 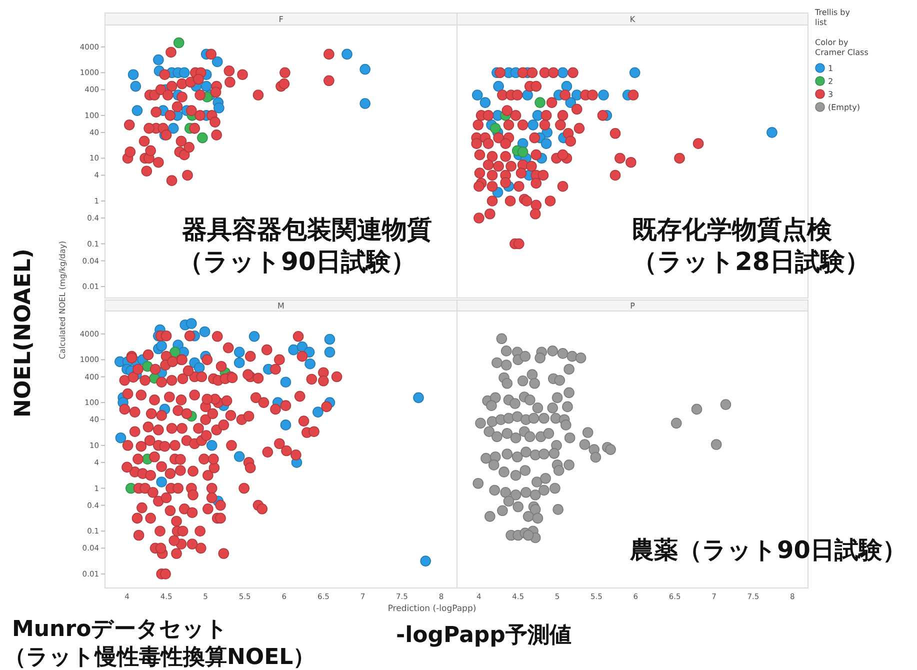 I want to click on annotation: （ラット90日試験）, so click(x=297, y=261).